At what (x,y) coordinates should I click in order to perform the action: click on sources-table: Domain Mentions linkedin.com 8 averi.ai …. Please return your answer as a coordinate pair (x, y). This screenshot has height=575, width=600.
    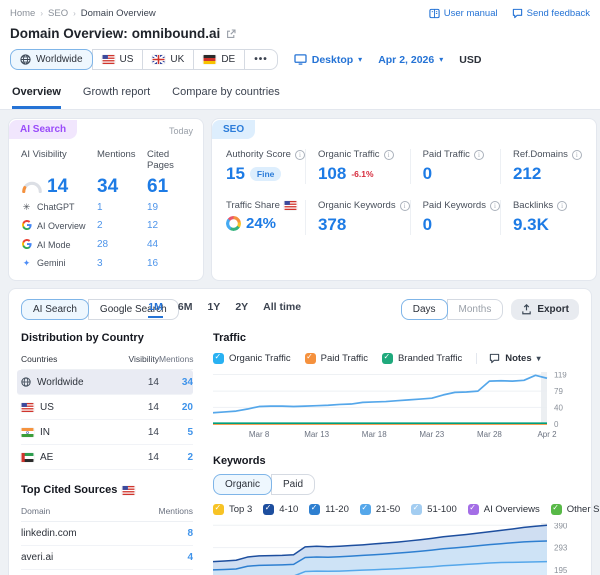
    Looking at the image, I should click on (107, 539).